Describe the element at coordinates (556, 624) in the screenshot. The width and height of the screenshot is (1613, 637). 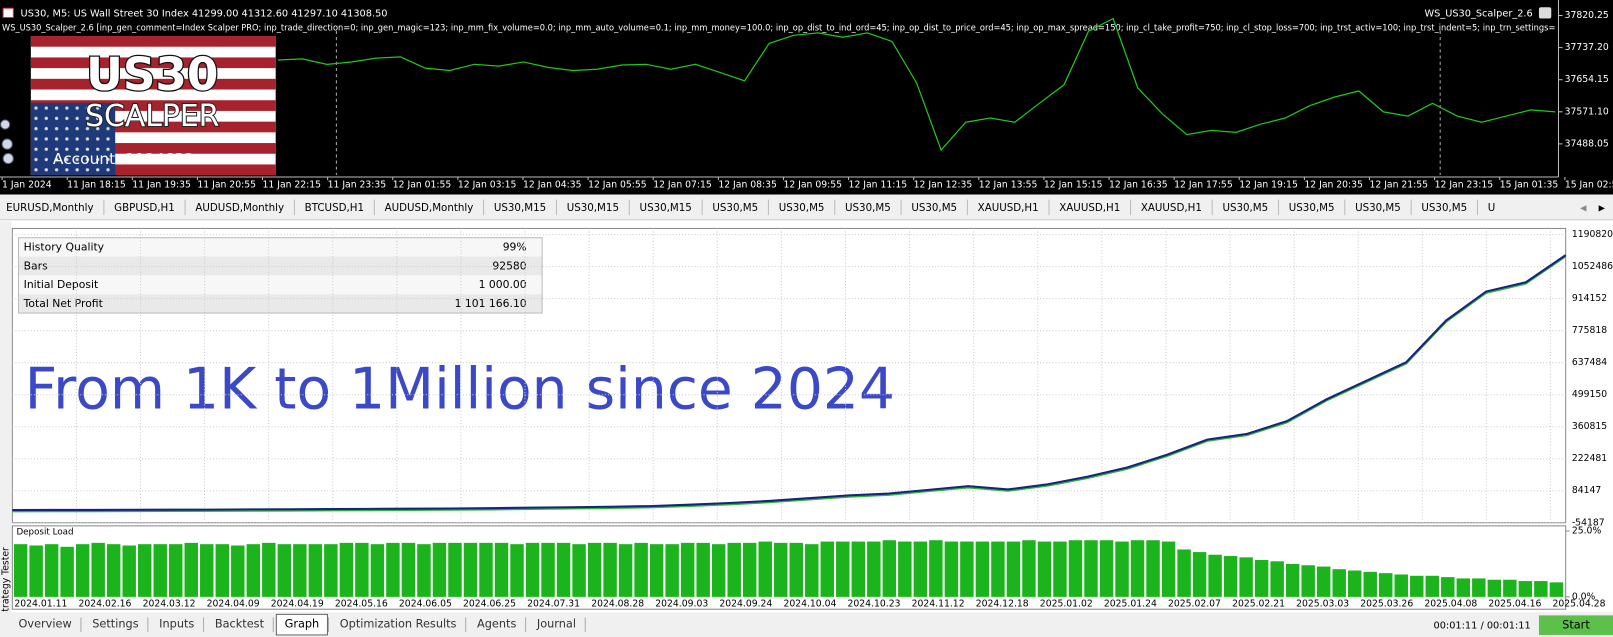
I see `tester-tab: Journal` at that location.